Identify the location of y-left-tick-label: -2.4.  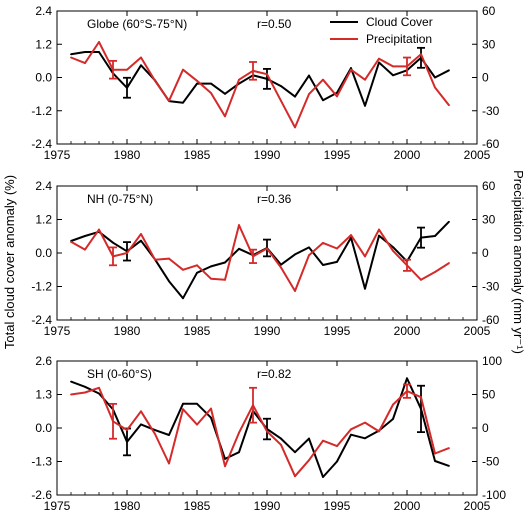
(41, 144).